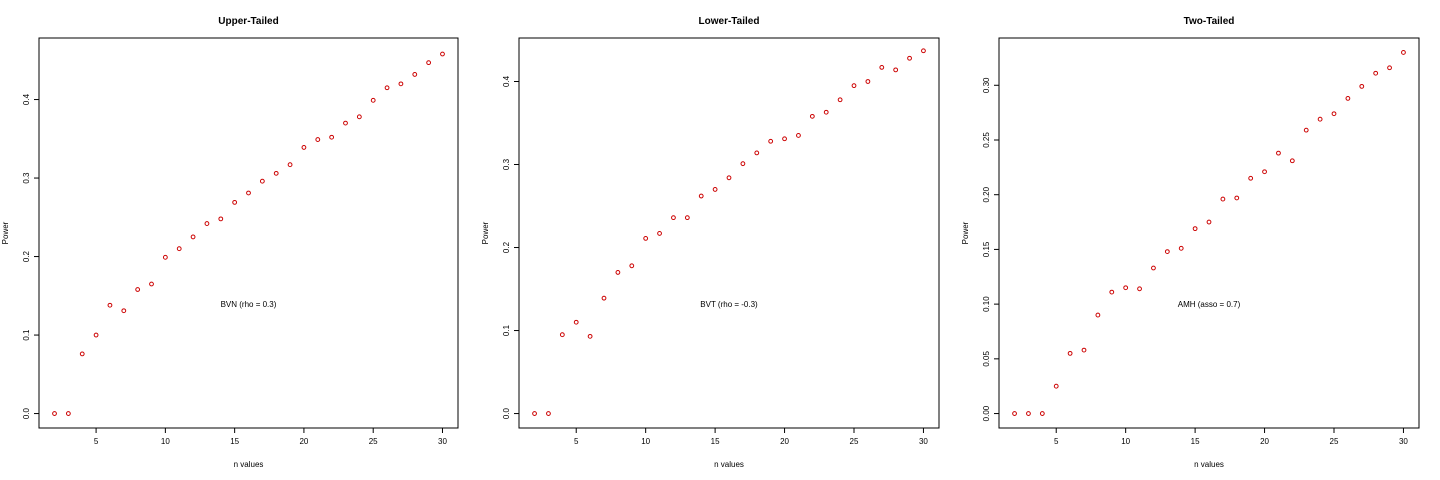 This screenshot has height=480, width=1440. What do you see at coordinates (986, 140) in the screenshot?
I see `y-tick-label: 0.25` at bounding box center [986, 140].